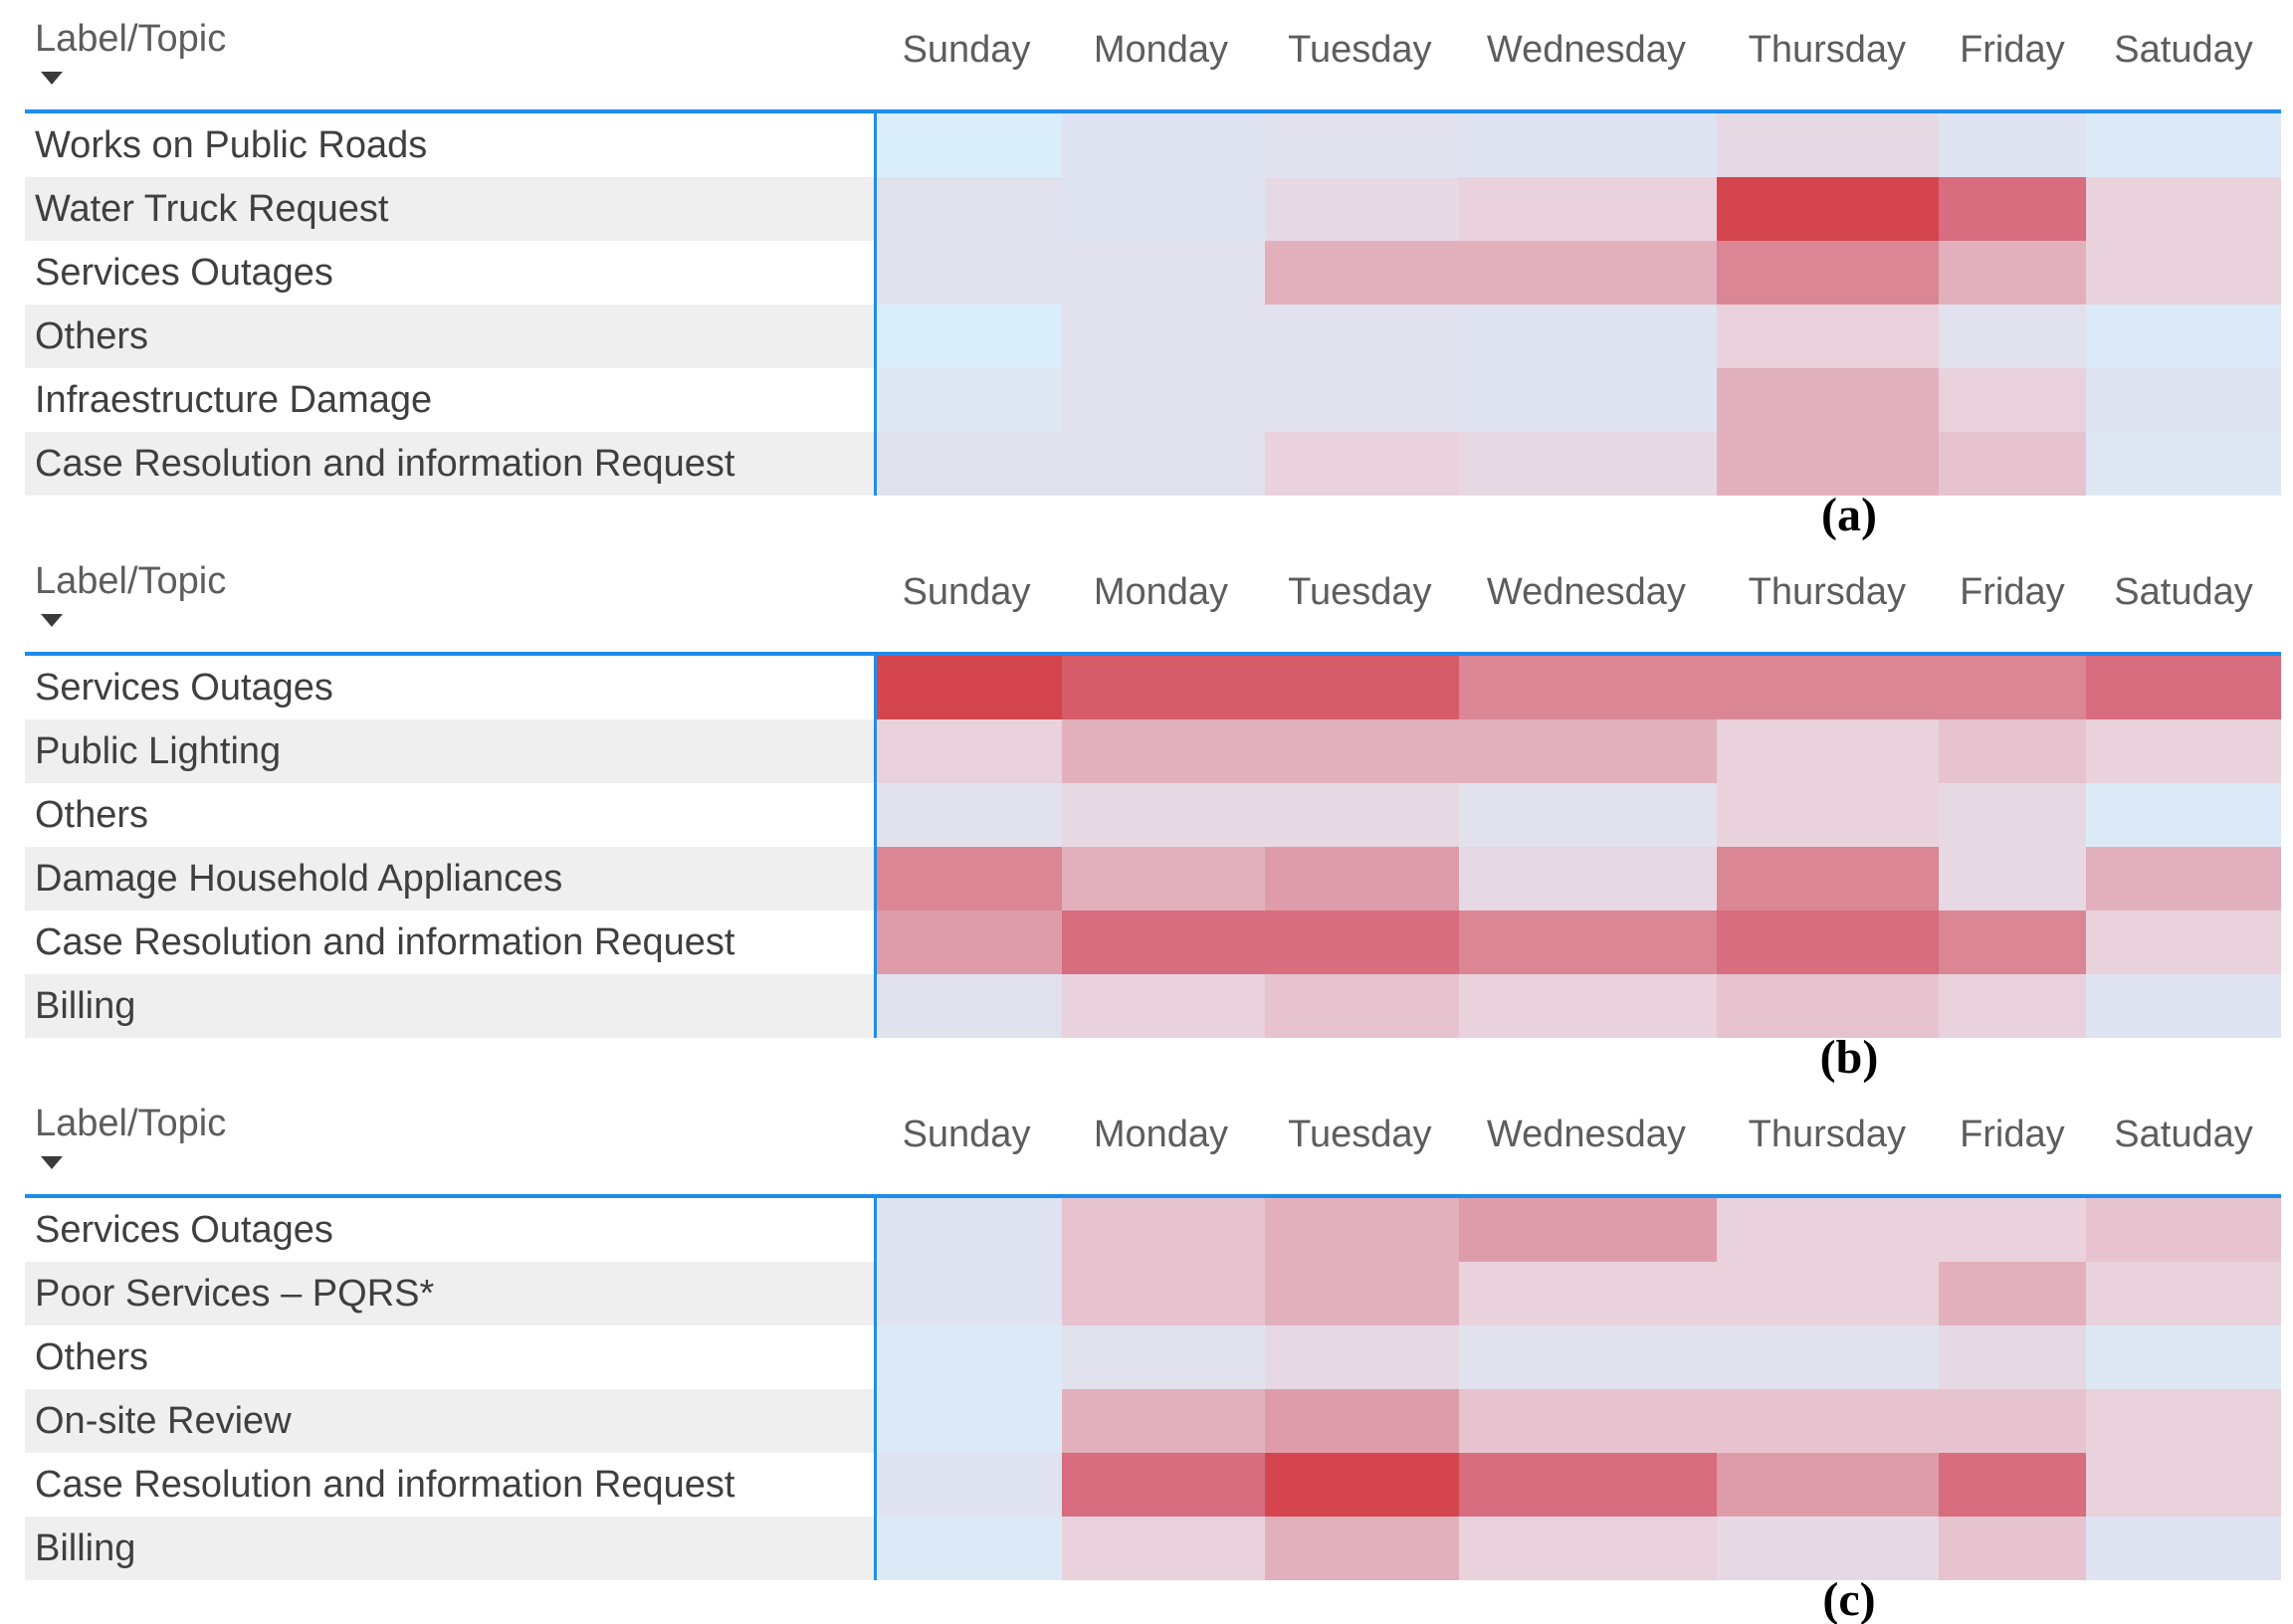  What do you see at coordinates (449, 209) in the screenshot?
I see `row-label: Water Truck Request` at bounding box center [449, 209].